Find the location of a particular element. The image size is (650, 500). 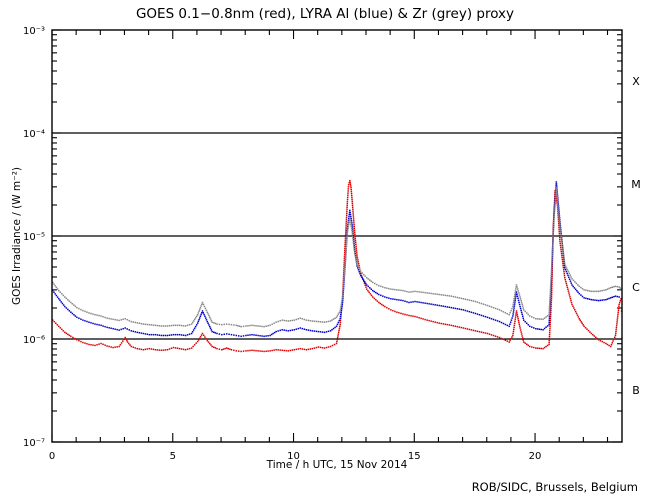

x-tick-label: 20 is located at coordinates (535, 456).